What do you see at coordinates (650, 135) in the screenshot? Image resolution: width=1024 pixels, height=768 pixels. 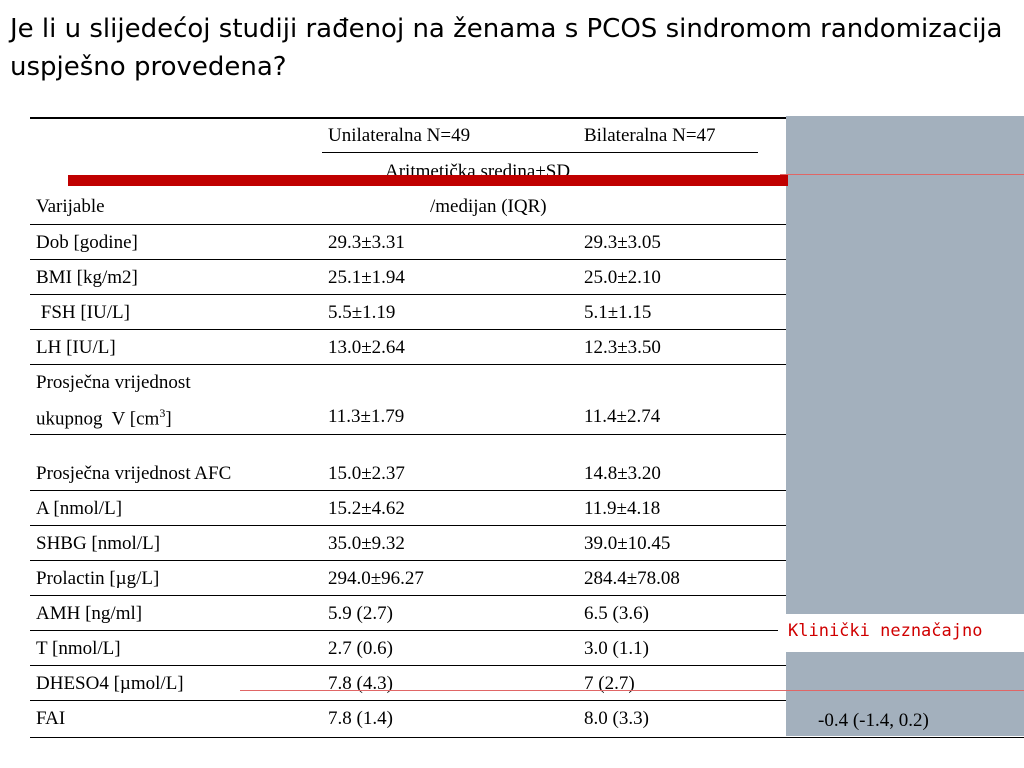 I see `header-bilateral: Bilateralna N=47` at bounding box center [650, 135].